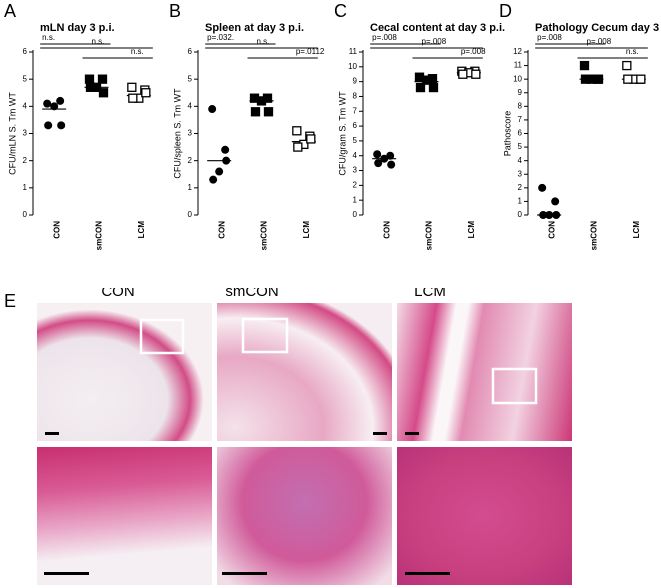  I want to click on y-tick-label: 9, so click(520, 92).